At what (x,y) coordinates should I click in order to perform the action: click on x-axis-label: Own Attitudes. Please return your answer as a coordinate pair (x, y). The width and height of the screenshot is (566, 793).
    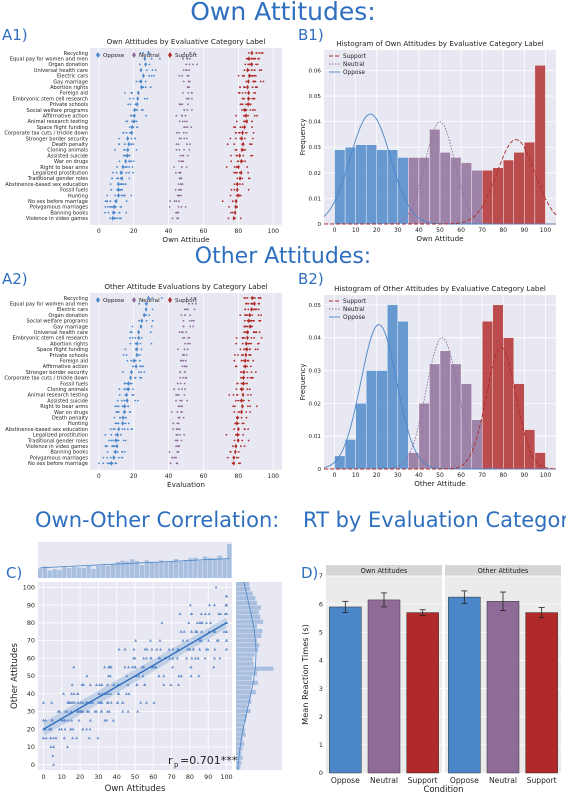
    Looking at the image, I should click on (135, 788).